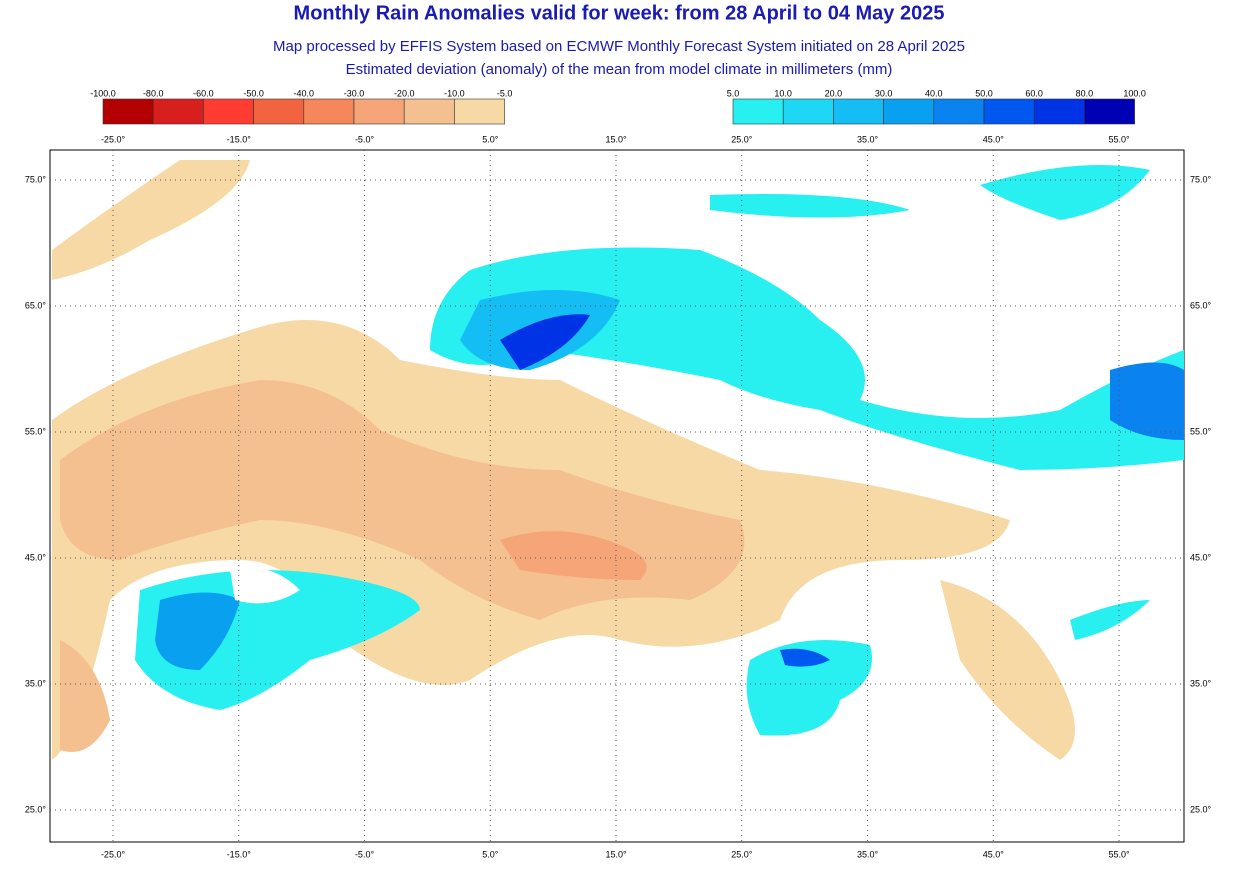 The image size is (1239, 872). What do you see at coordinates (454, 93) in the screenshot?
I see `legend-label: -10.0` at bounding box center [454, 93].